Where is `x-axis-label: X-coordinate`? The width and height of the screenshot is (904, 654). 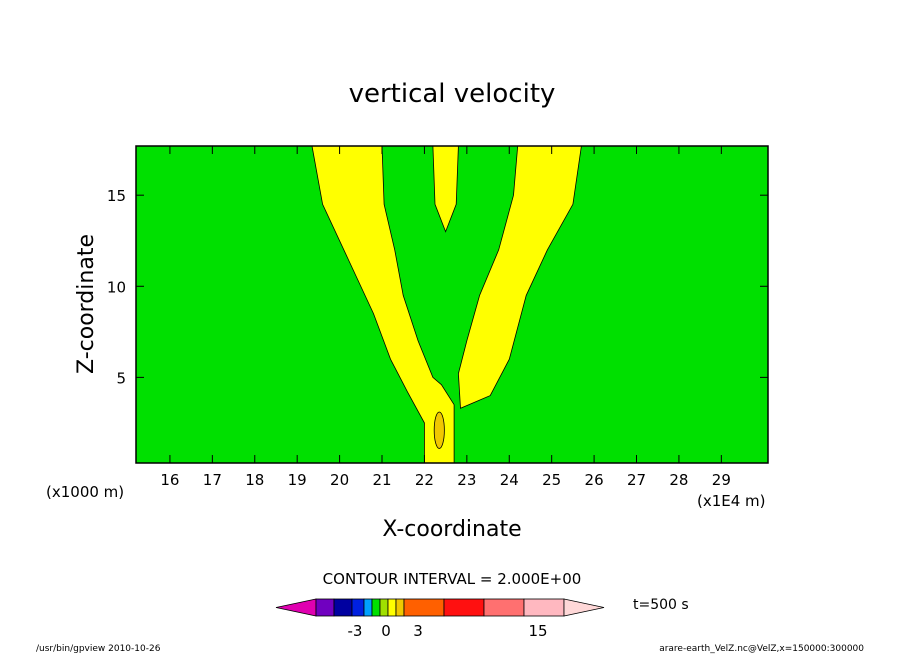
x-axis-label: X-coordinate is located at coordinates (451, 529).